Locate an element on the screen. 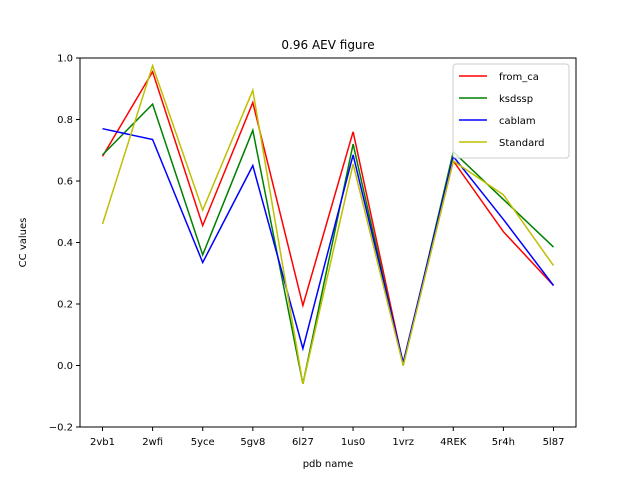  legend-label: from_ca is located at coordinates (519, 77).